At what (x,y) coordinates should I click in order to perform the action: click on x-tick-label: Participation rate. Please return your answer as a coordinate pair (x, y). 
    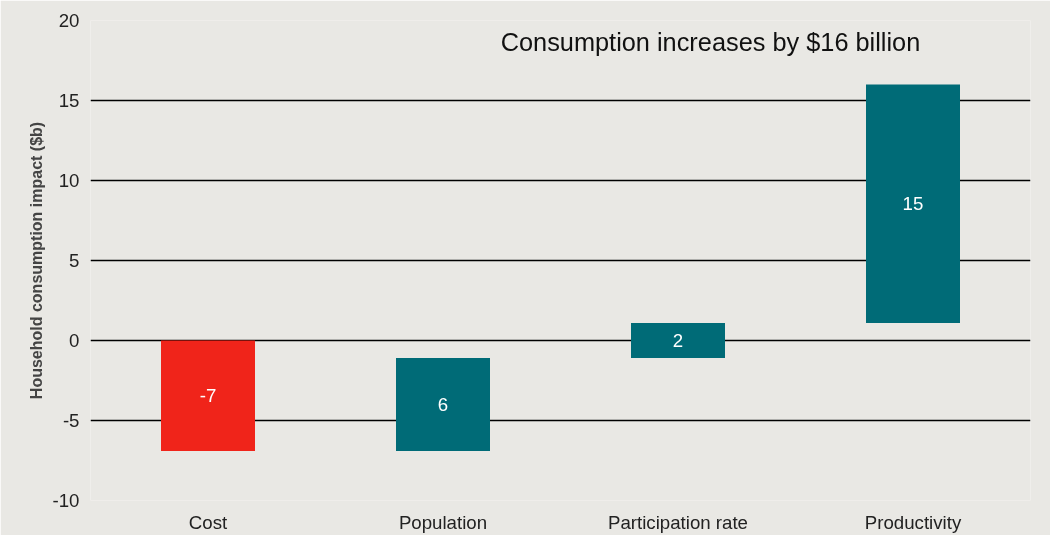
    Looking at the image, I should click on (678, 522).